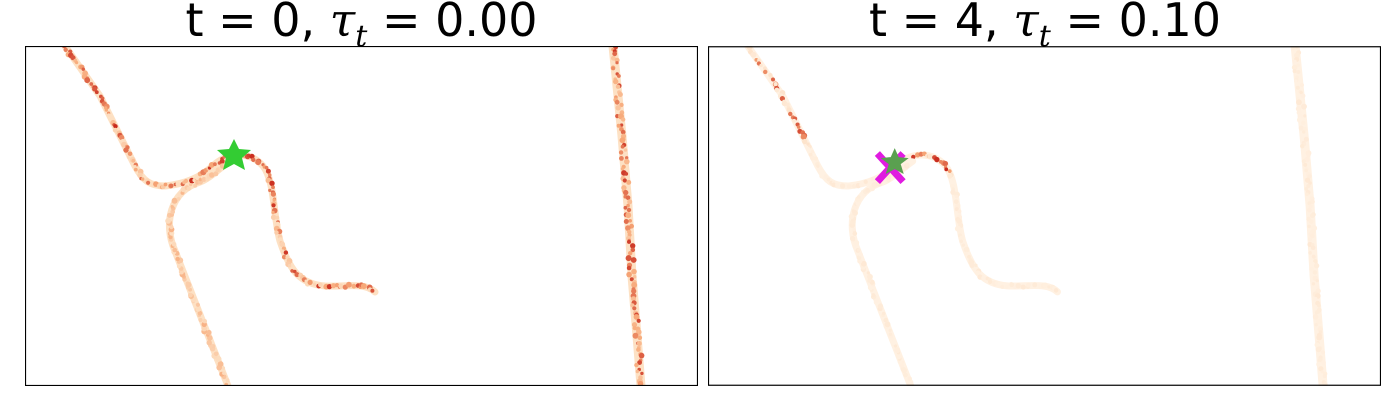 This screenshot has width=1400, height=400. What do you see at coordinates (459, 23) in the screenshot?
I see `tau-value: = 0.00` at bounding box center [459, 23].